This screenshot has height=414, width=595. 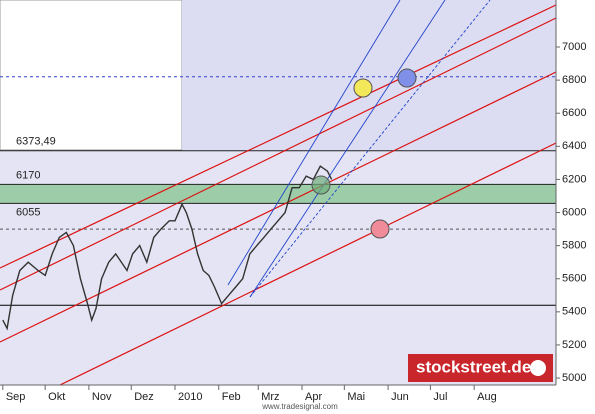 I want to click on x-tick-label: Dez, so click(x=144, y=397).